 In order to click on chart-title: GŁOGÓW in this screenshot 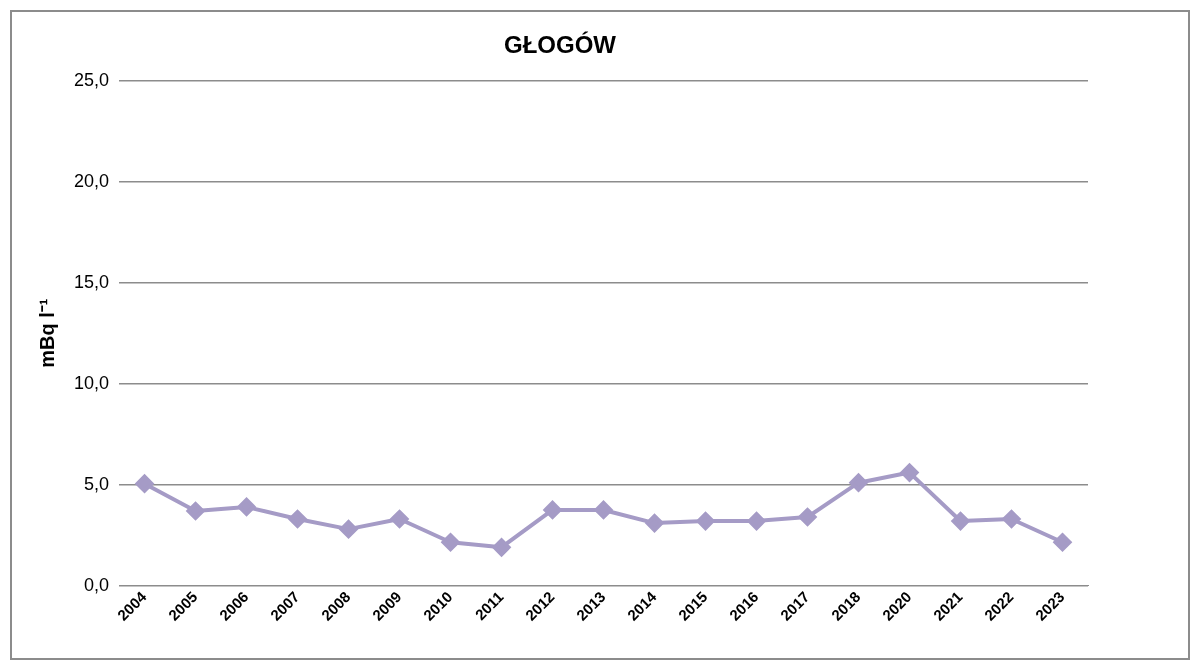, I will do `click(560, 45)`.